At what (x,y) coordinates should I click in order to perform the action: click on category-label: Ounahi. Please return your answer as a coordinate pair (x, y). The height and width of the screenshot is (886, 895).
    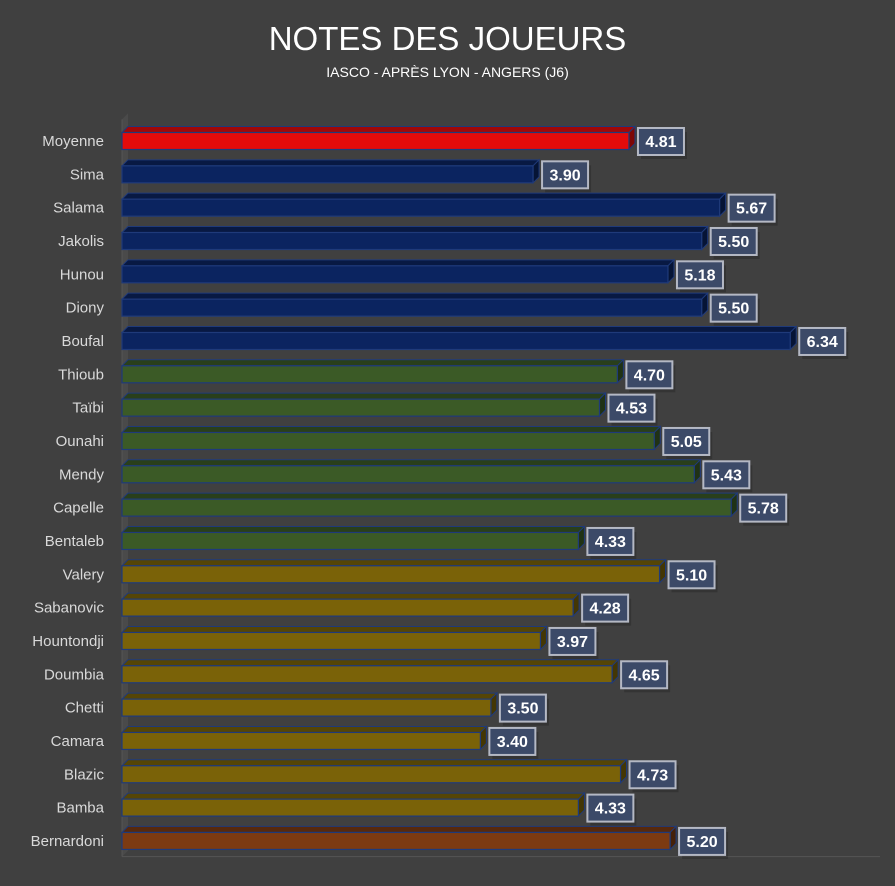
    Looking at the image, I should click on (80, 441).